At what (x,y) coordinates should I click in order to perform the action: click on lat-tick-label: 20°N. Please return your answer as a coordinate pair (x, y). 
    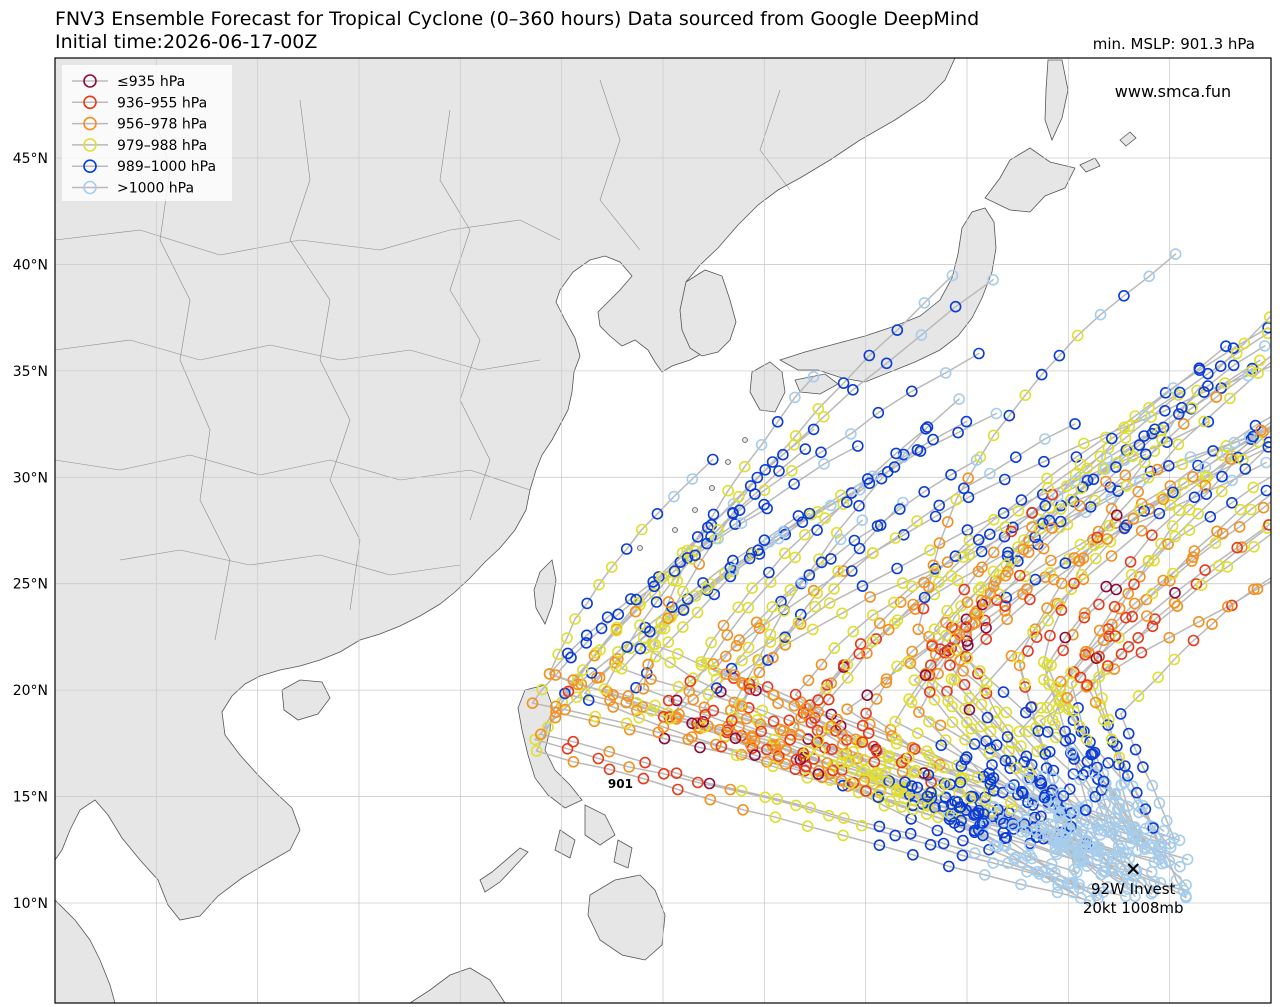
    Looking at the image, I should click on (30, 691).